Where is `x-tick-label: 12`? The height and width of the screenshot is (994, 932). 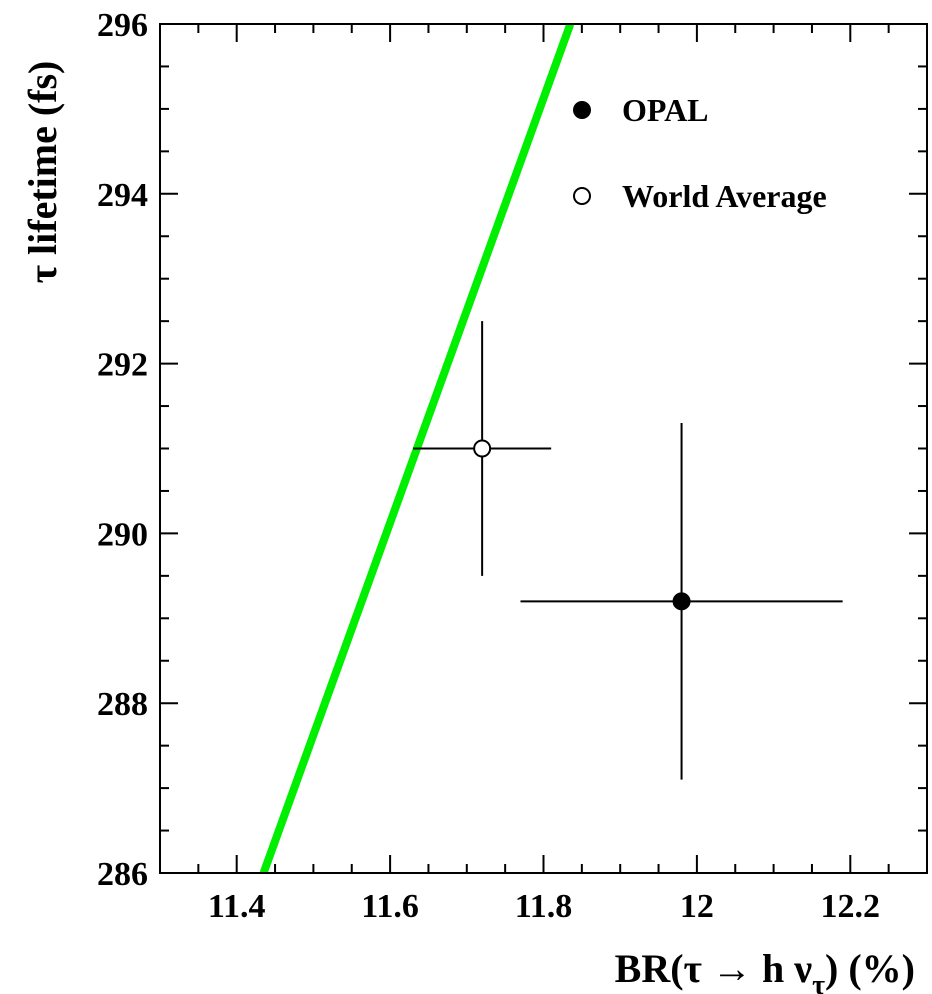
x-tick-label: 12 is located at coordinates (697, 906).